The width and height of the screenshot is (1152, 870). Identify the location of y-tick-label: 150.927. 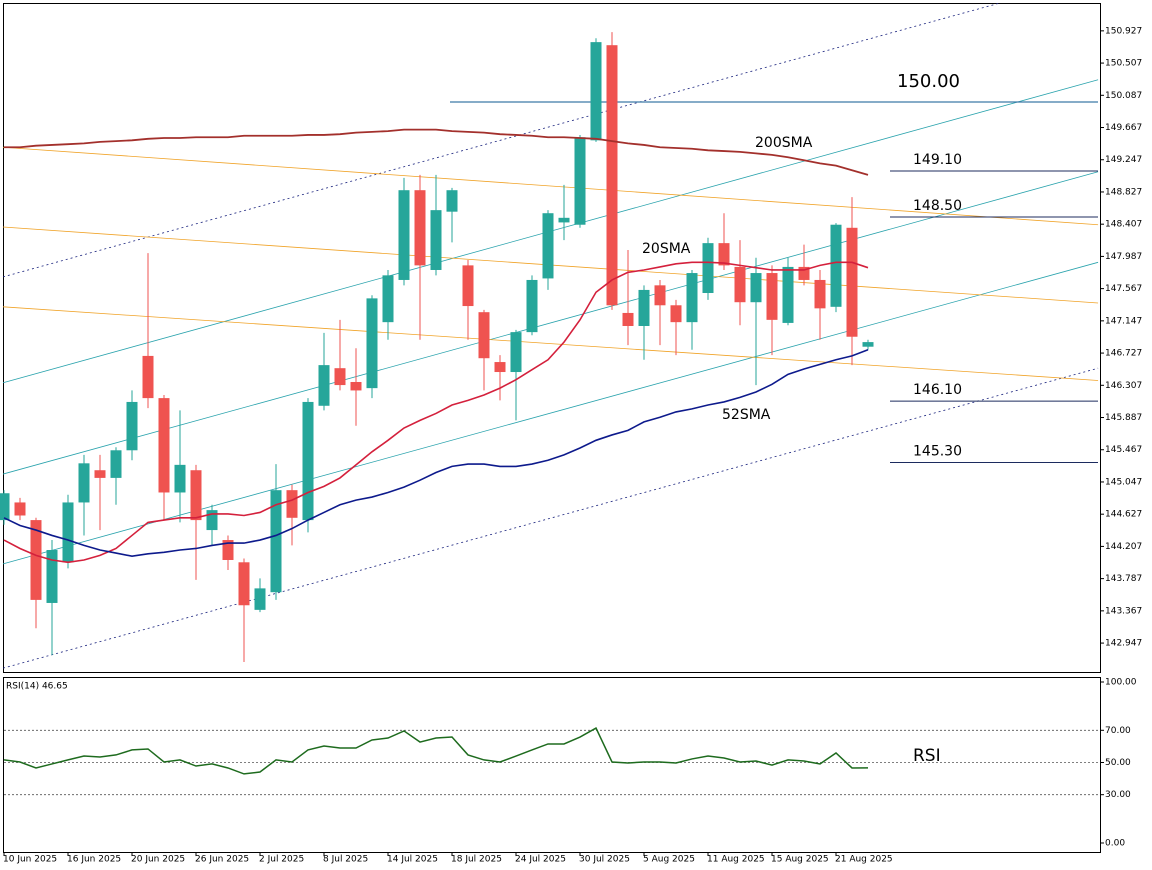
(1123, 31).